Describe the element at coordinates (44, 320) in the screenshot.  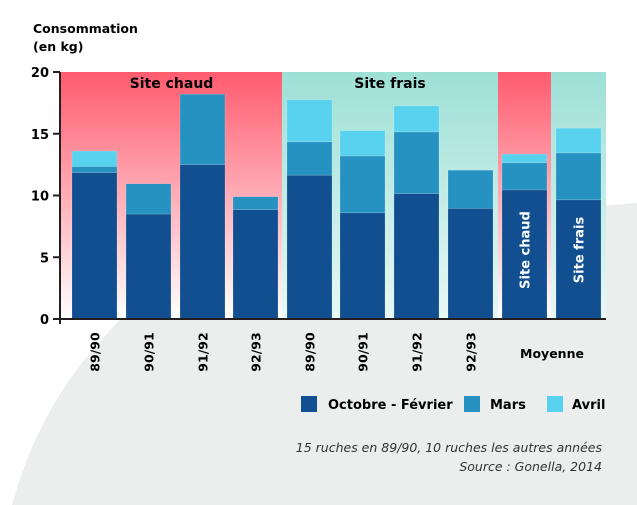
I see `y-tick-label: 0` at that location.